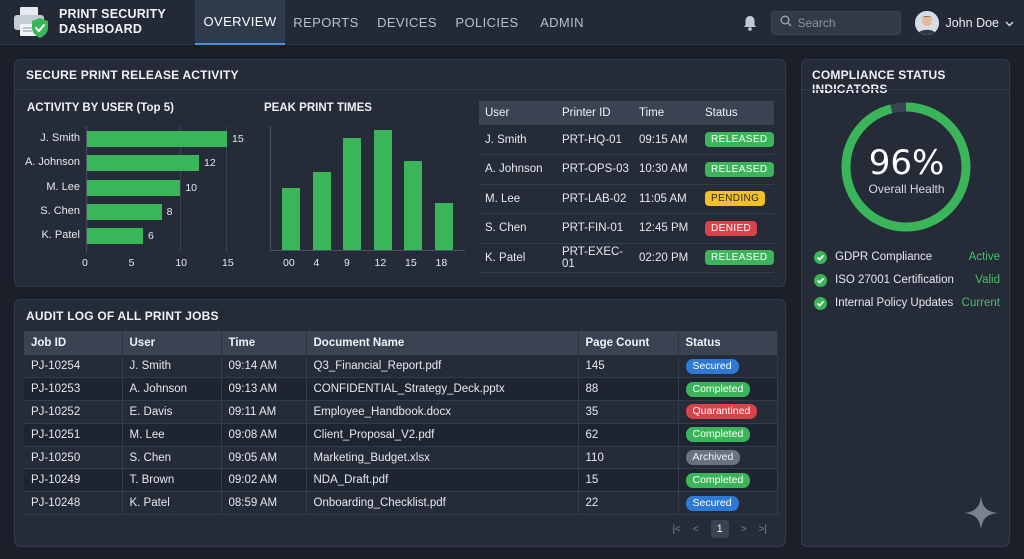 This screenshot has height=559, width=1024. I want to click on bar-label: A. Johnson, so click(52, 162).